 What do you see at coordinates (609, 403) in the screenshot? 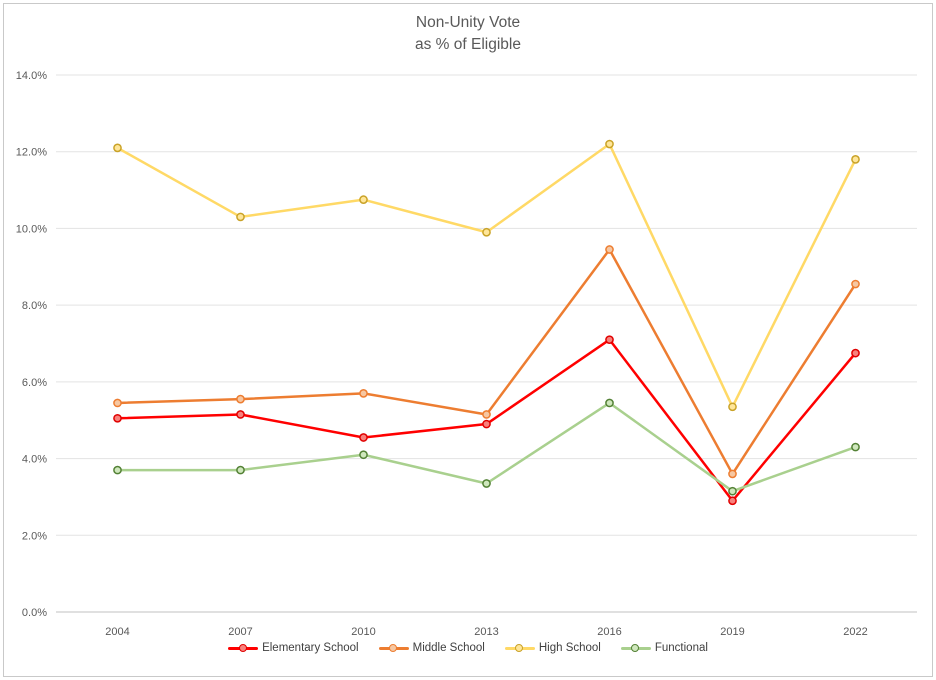
I see `data-point-functional-2016` at bounding box center [609, 403].